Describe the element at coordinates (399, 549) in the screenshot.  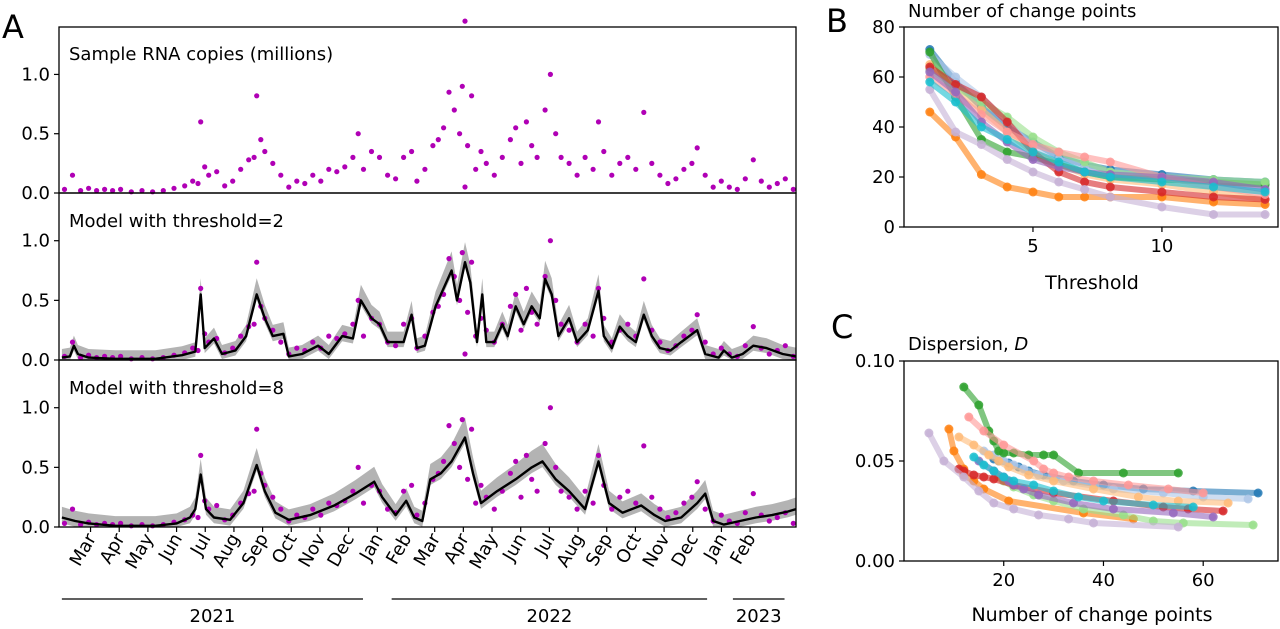
I see `month-label: Feb` at that location.